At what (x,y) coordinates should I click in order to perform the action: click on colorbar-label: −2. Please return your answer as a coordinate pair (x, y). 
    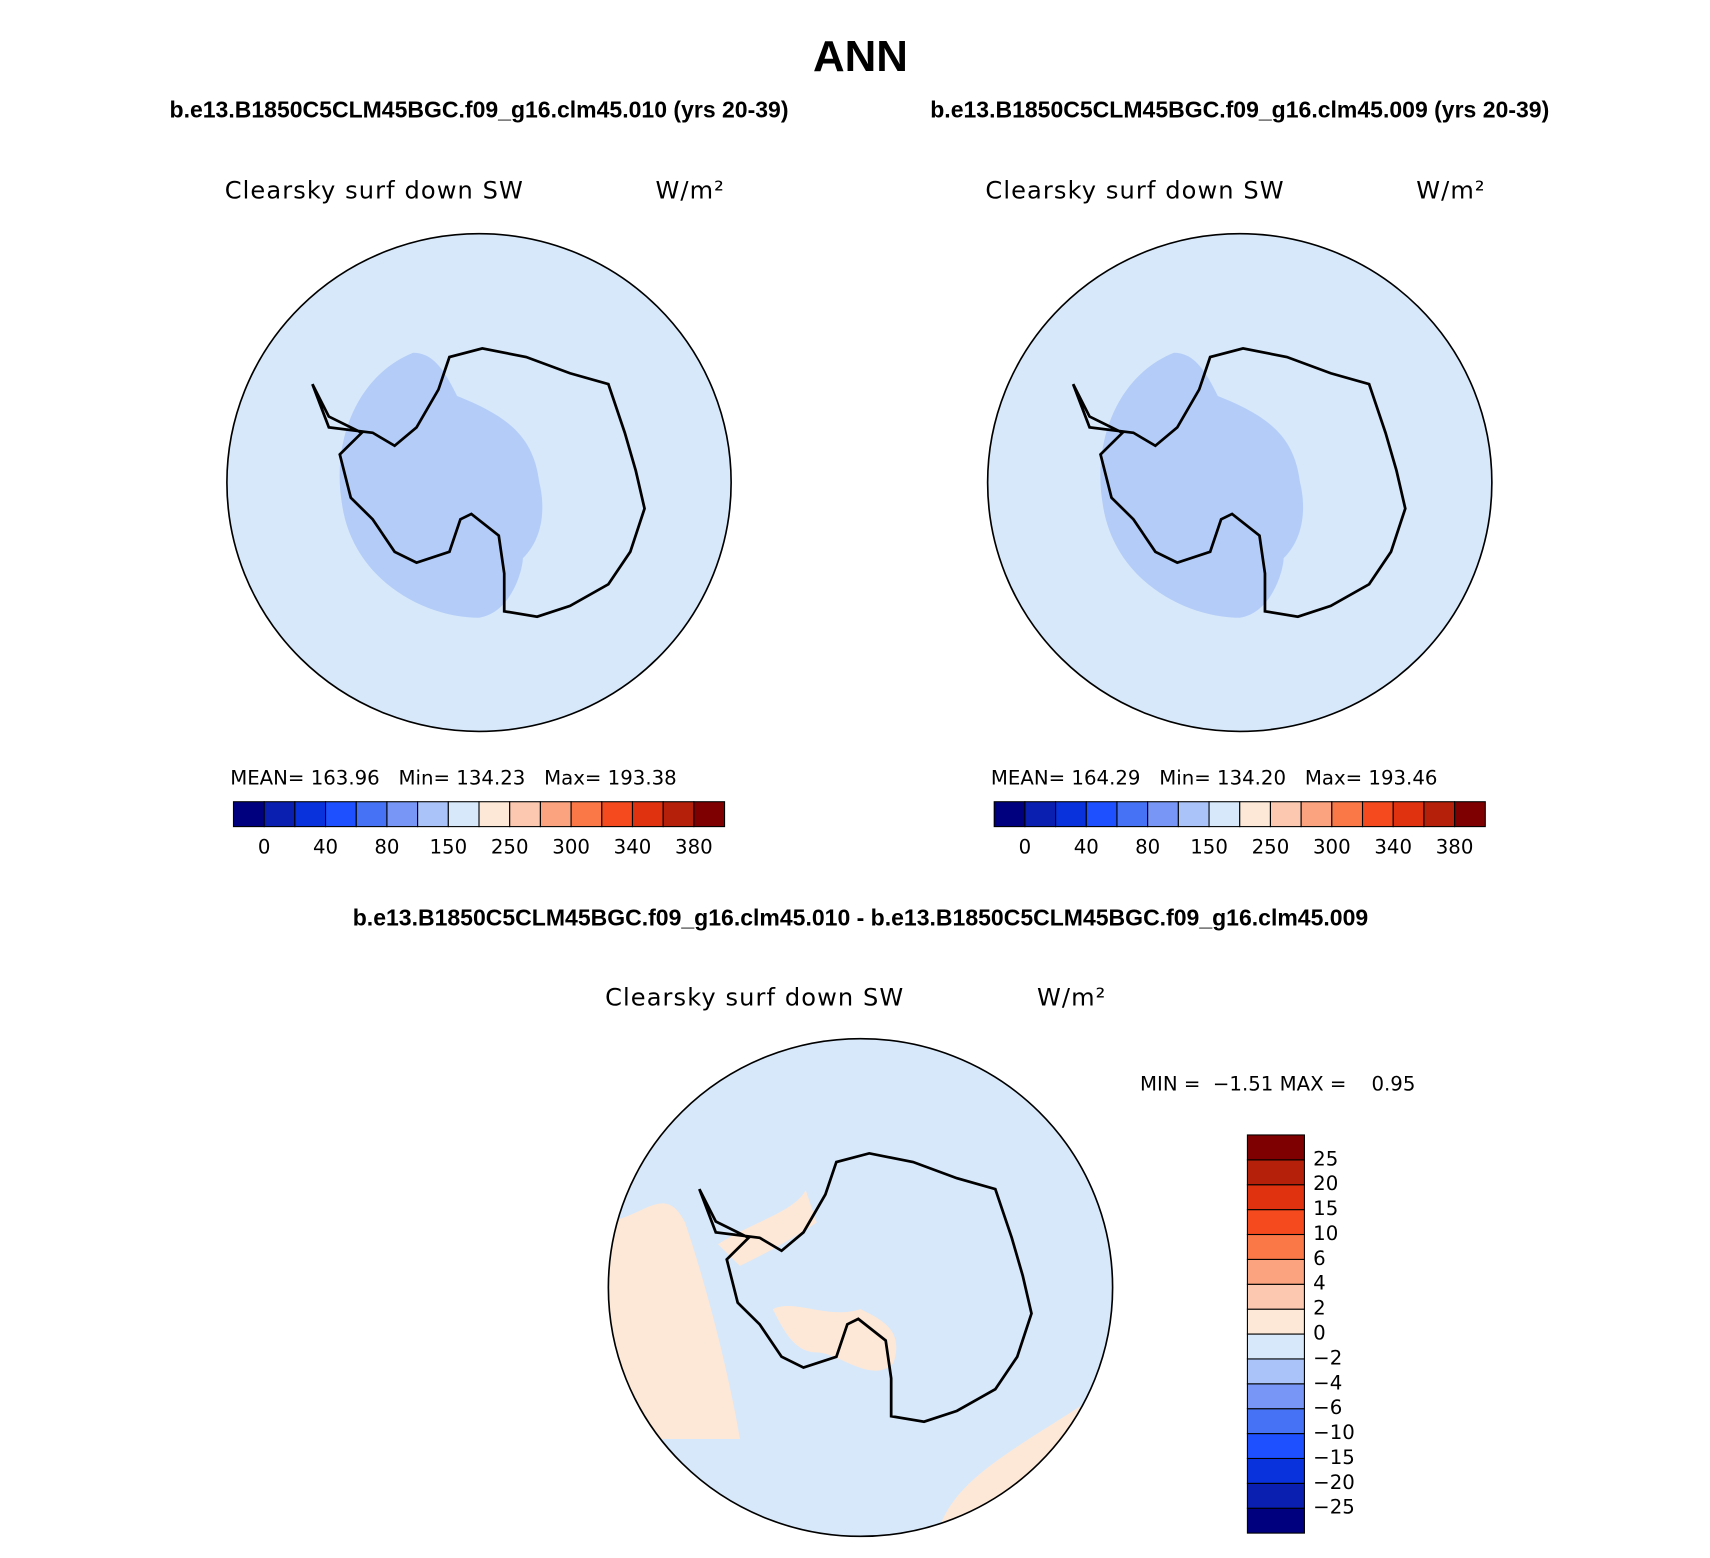
    Looking at the image, I should click on (1327, 1358).